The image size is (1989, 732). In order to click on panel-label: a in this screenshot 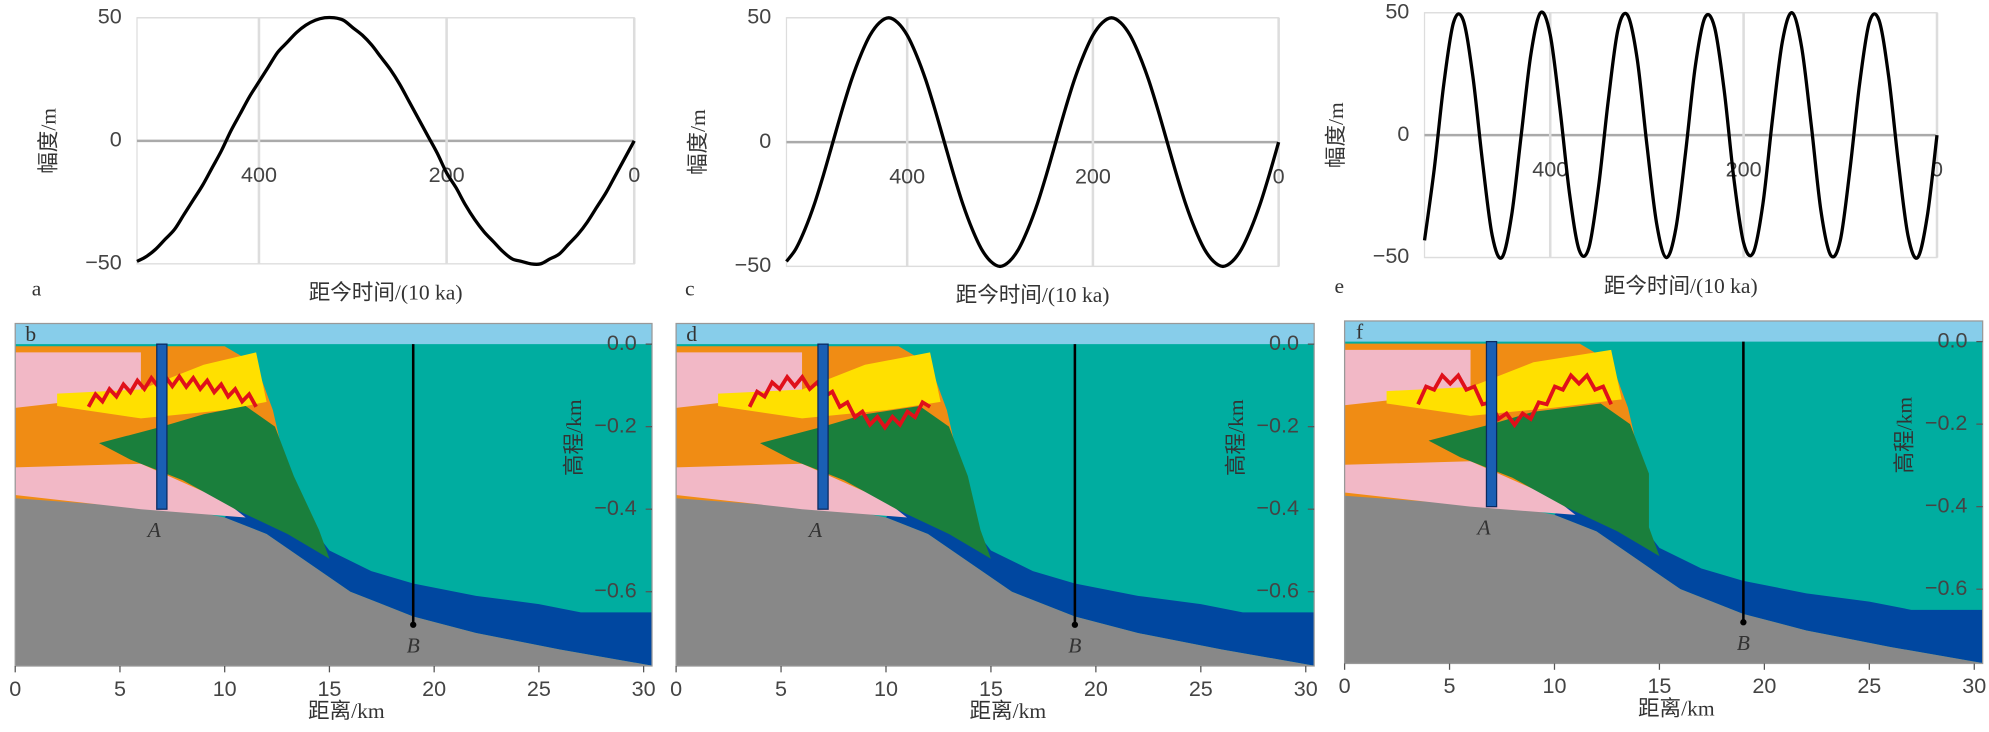, I will do `click(37, 288)`.